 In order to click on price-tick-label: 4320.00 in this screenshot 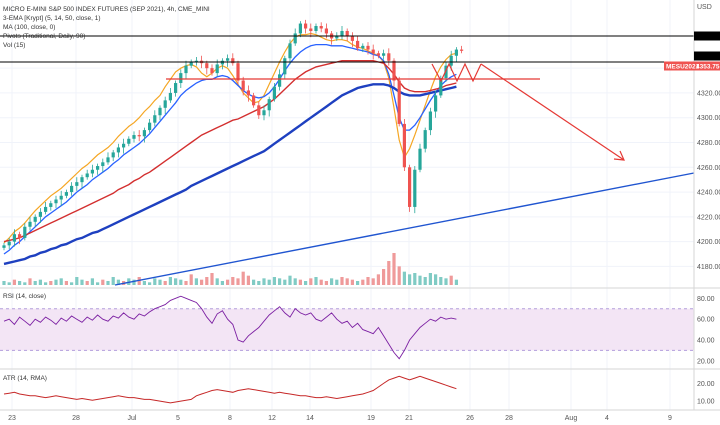, I will do `click(708, 93)`.